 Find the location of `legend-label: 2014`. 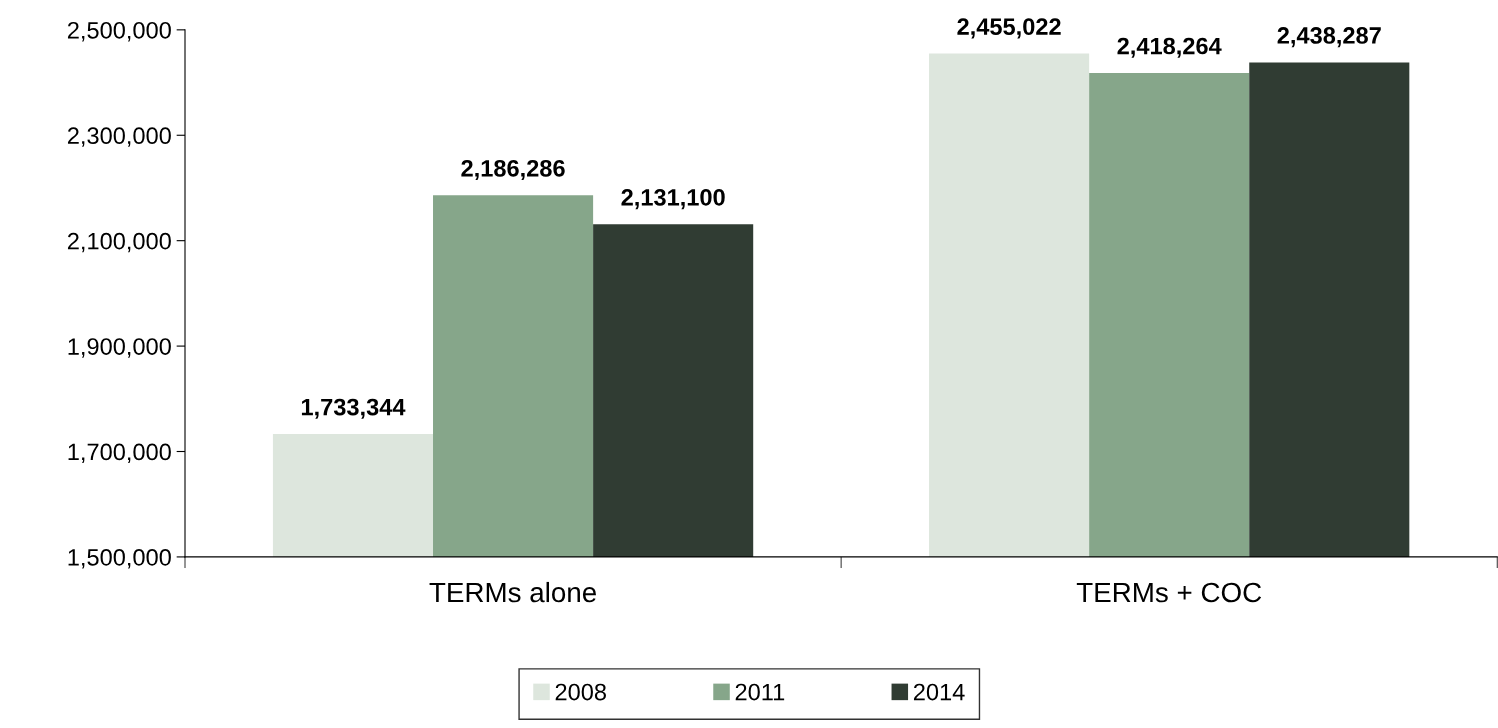

legend-label: 2014 is located at coordinates (939, 692).